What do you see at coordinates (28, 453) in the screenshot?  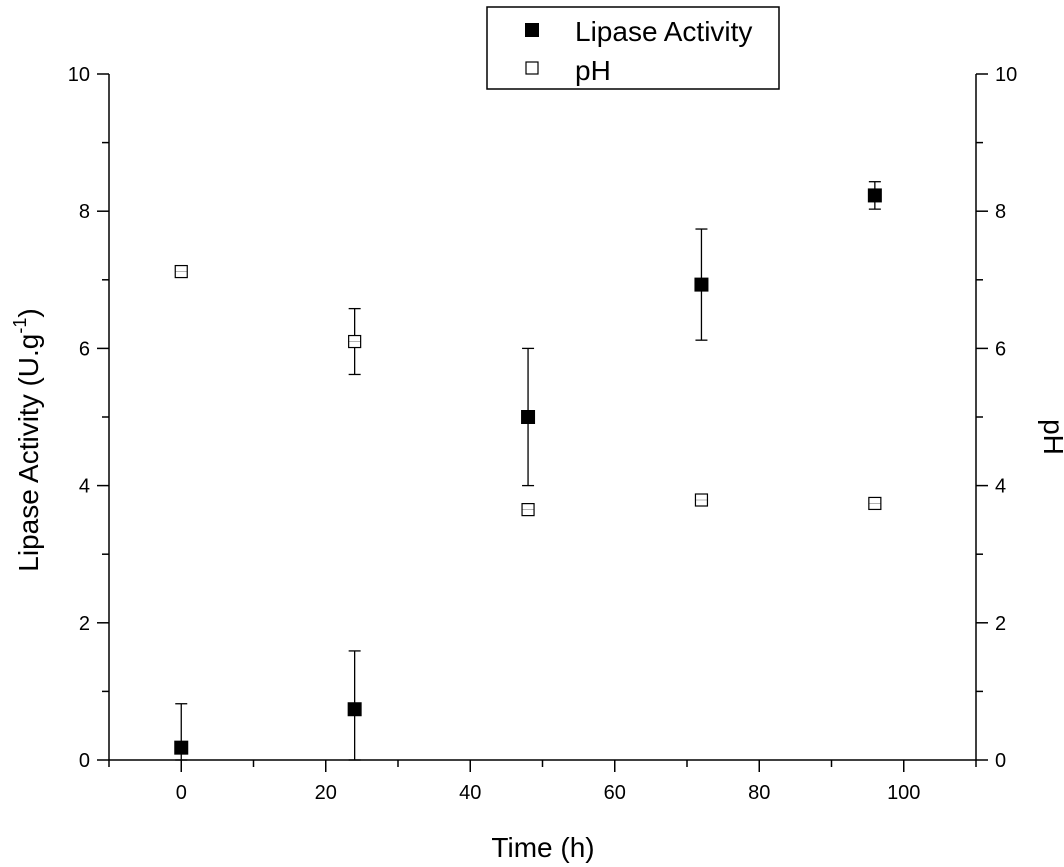 I see `y-axis-title-main: Lipase Activity (U.g` at bounding box center [28, 453].